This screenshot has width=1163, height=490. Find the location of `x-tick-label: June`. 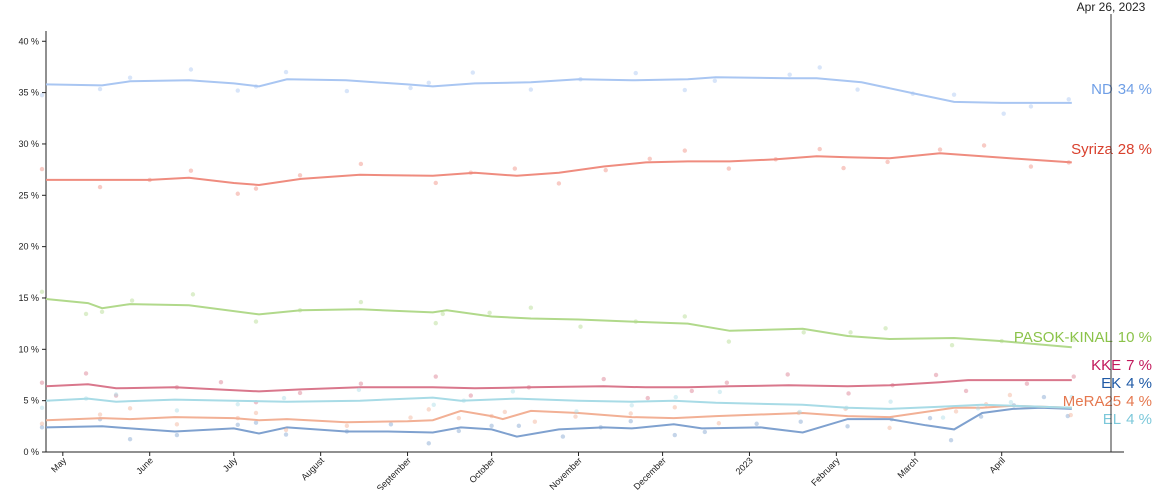

x-tick-label: June is located at coordinates (144, 465).